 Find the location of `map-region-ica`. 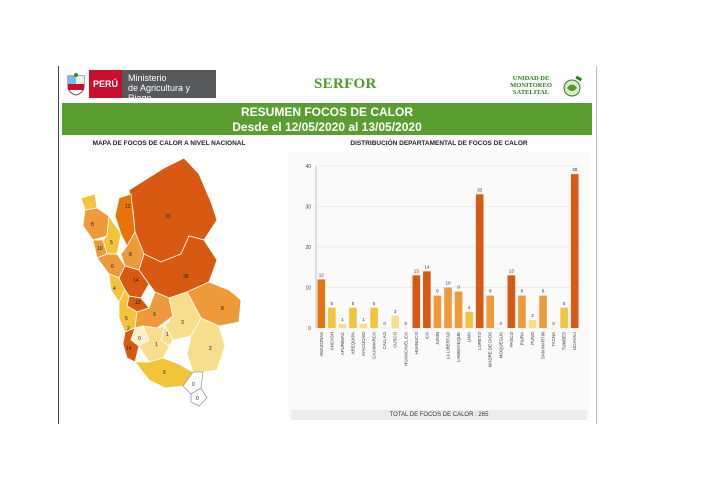

map-region-ica is located at coordinates (131, 345).